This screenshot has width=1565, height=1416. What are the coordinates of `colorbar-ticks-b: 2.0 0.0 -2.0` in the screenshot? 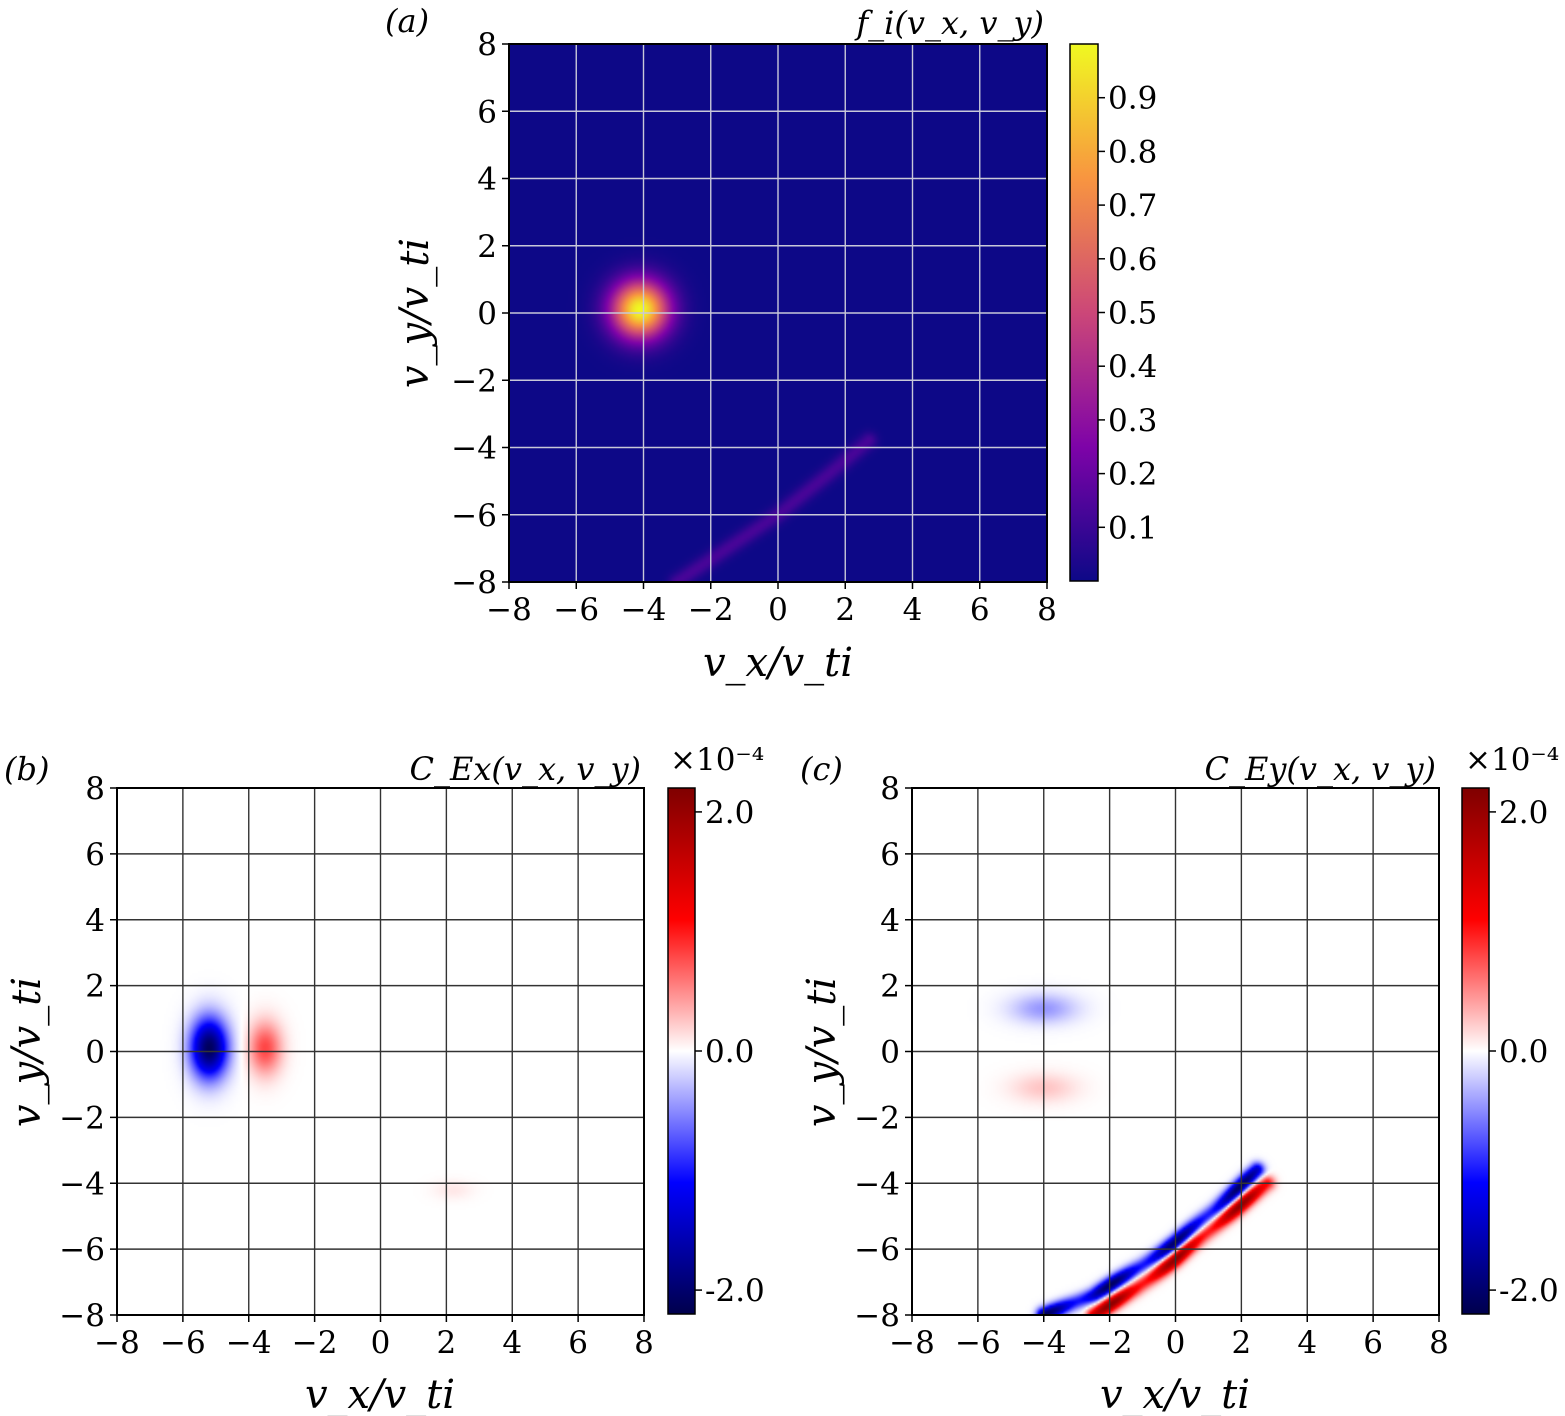 It's located at (730, 1052).